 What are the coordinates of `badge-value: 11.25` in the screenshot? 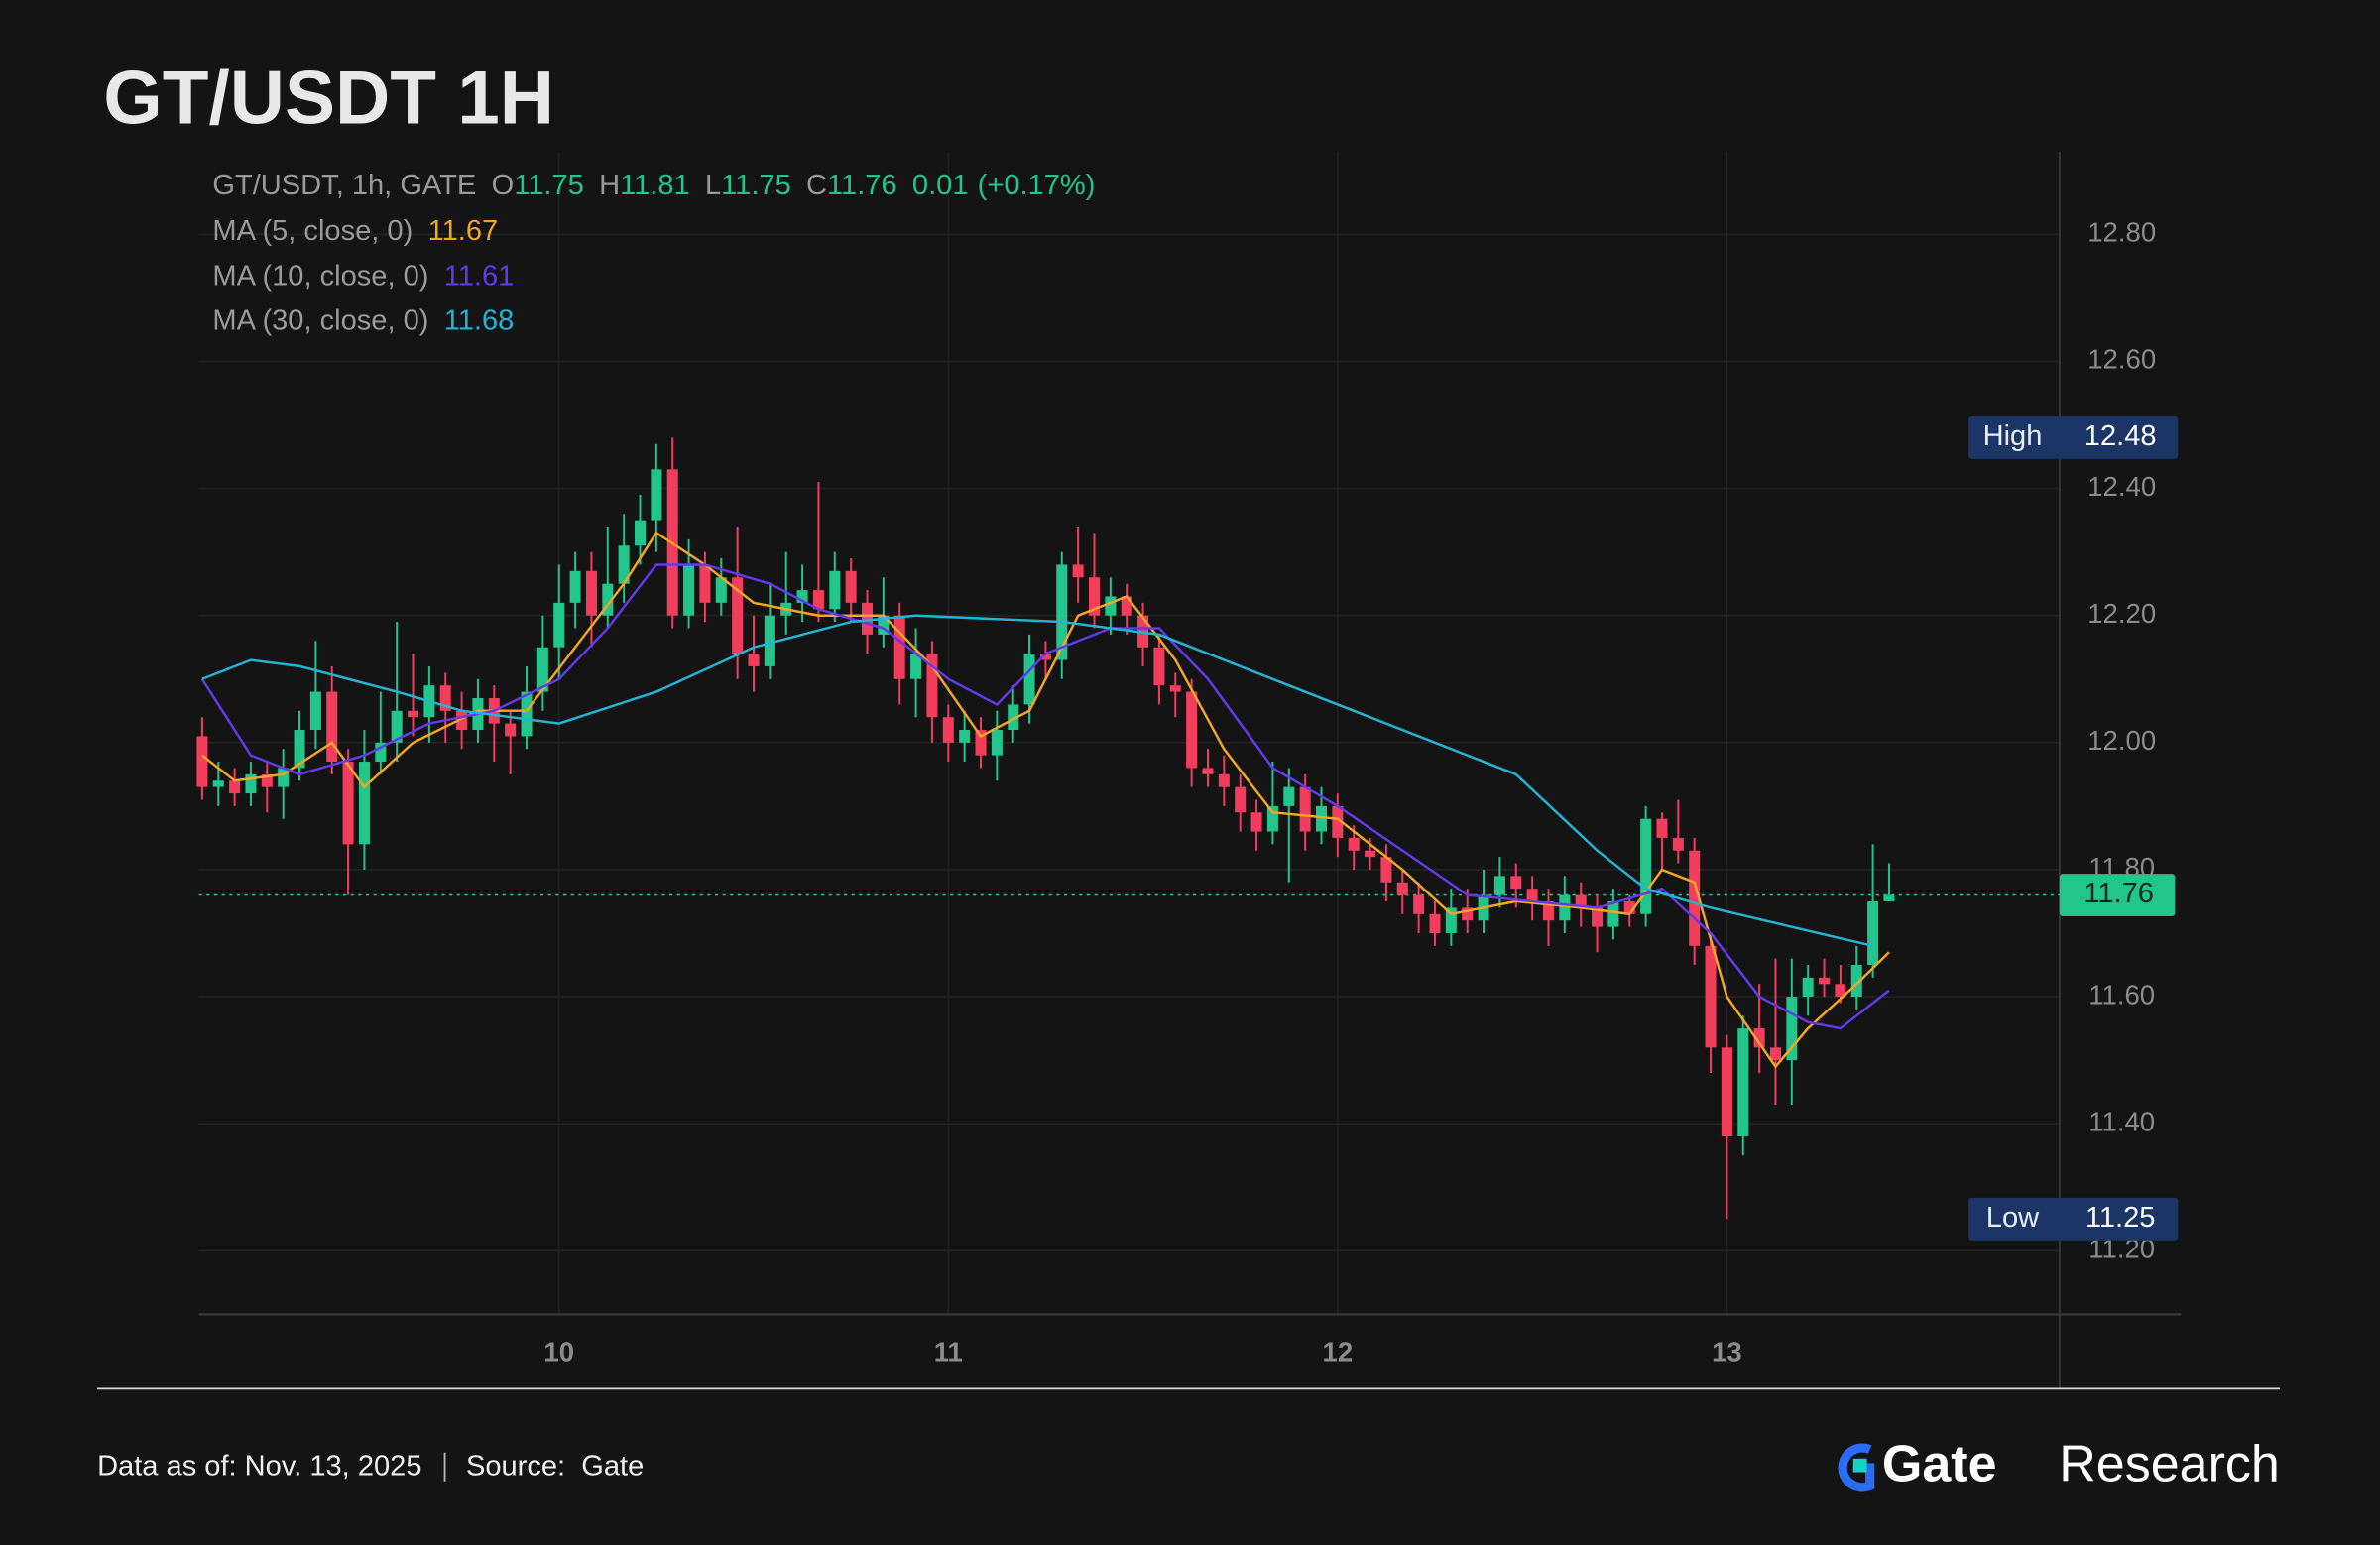 It's located at (2120, 1218).